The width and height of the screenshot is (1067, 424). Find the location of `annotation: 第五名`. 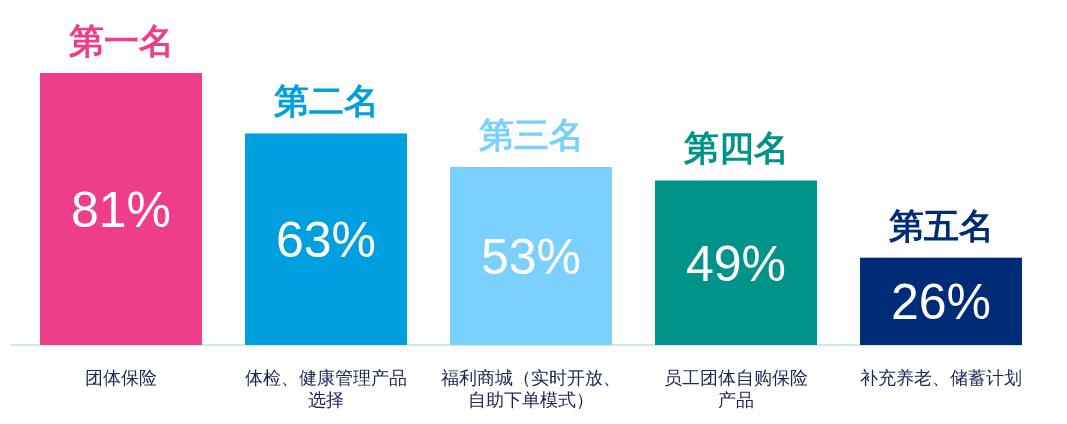

annotation: 第五名 is located at coordinates (941, 225).